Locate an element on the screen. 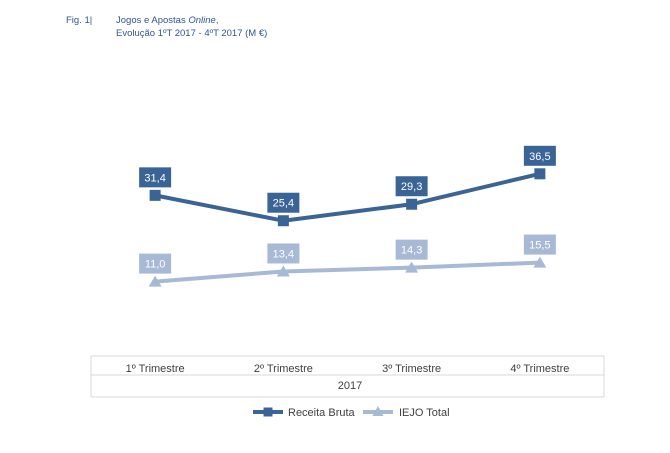 This screenshot has height=453, width=670. legend-label: Receita Bruta is located at coordinates (322, 413).